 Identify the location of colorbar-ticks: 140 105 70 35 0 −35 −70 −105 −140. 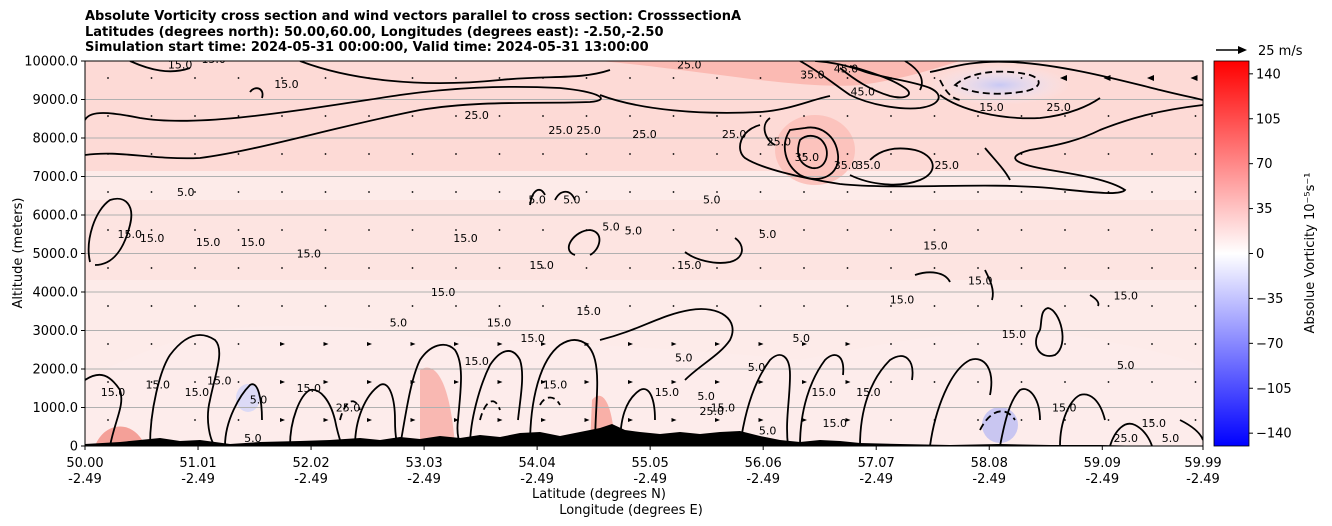
(1270, 254).